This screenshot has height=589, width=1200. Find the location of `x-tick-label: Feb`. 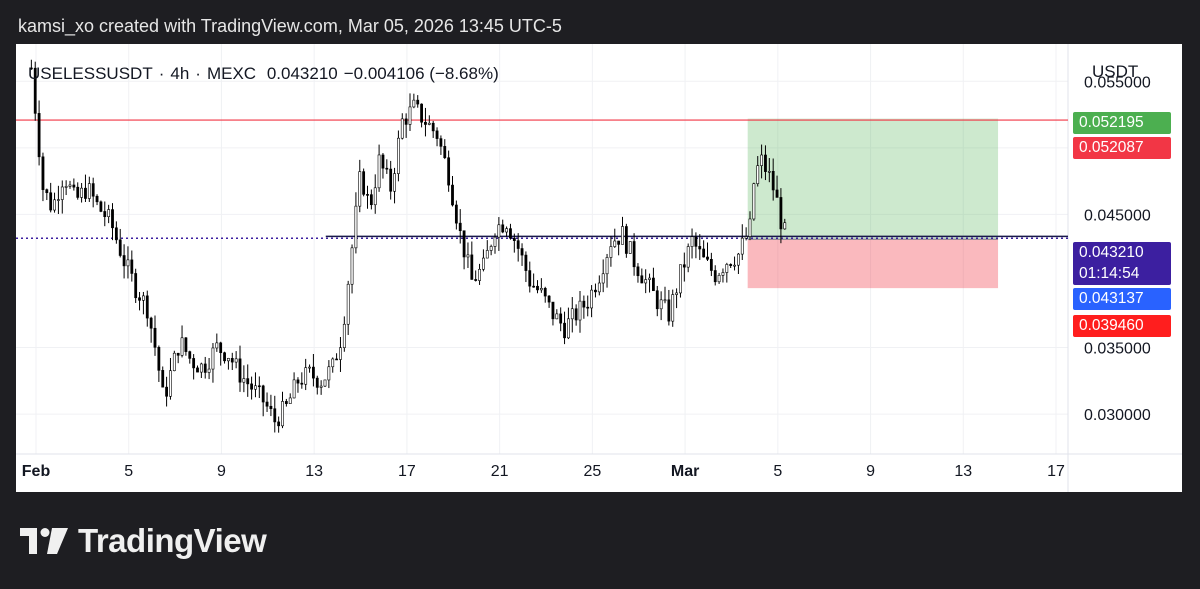

x-tick-label: Feb is located at coordinates (36, 471).